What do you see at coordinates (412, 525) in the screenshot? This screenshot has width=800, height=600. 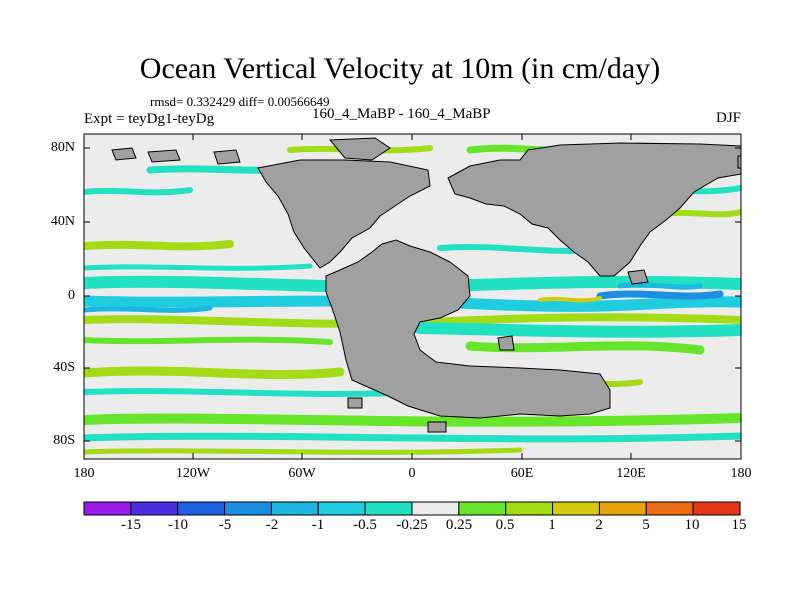 I see `colorbar-label: -0.25` at bounding box center [412, 525].